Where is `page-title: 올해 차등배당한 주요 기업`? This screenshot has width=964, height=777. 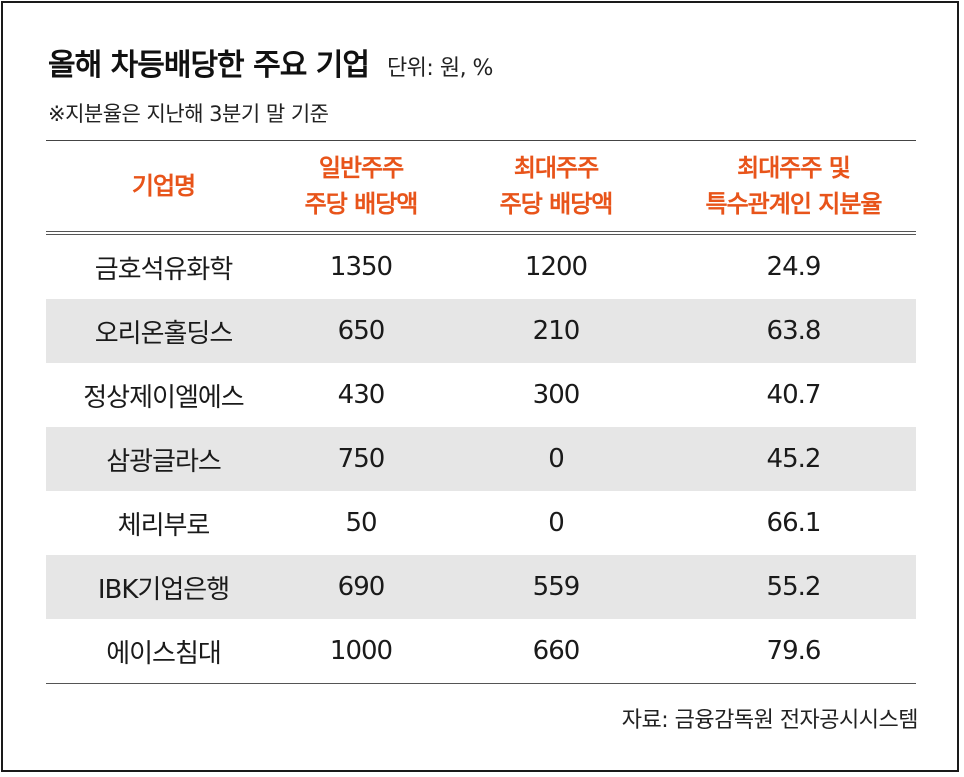
page-title: 올해 차등배당한 주요 기업 is located at coordinates (209, 65).